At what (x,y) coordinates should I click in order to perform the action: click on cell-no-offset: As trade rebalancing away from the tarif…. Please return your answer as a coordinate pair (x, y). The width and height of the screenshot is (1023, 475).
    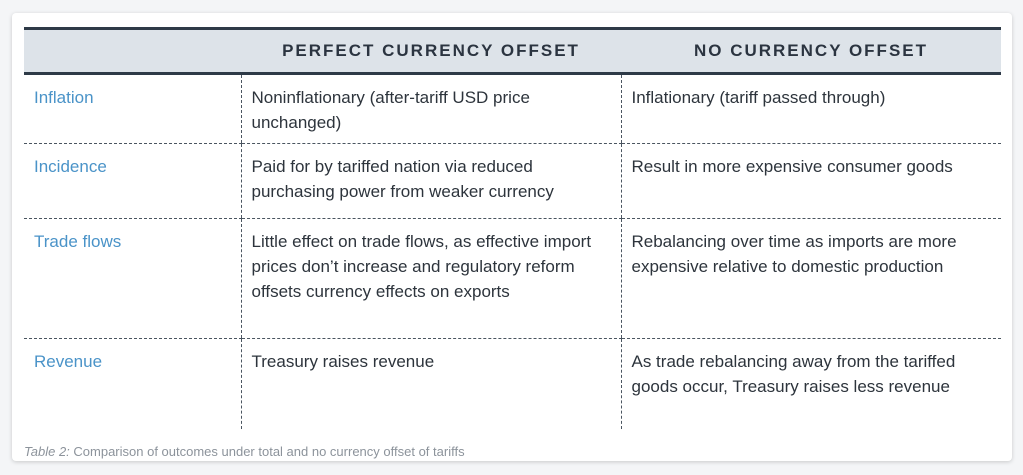
    Looking at the image, I should click on (810, 383).